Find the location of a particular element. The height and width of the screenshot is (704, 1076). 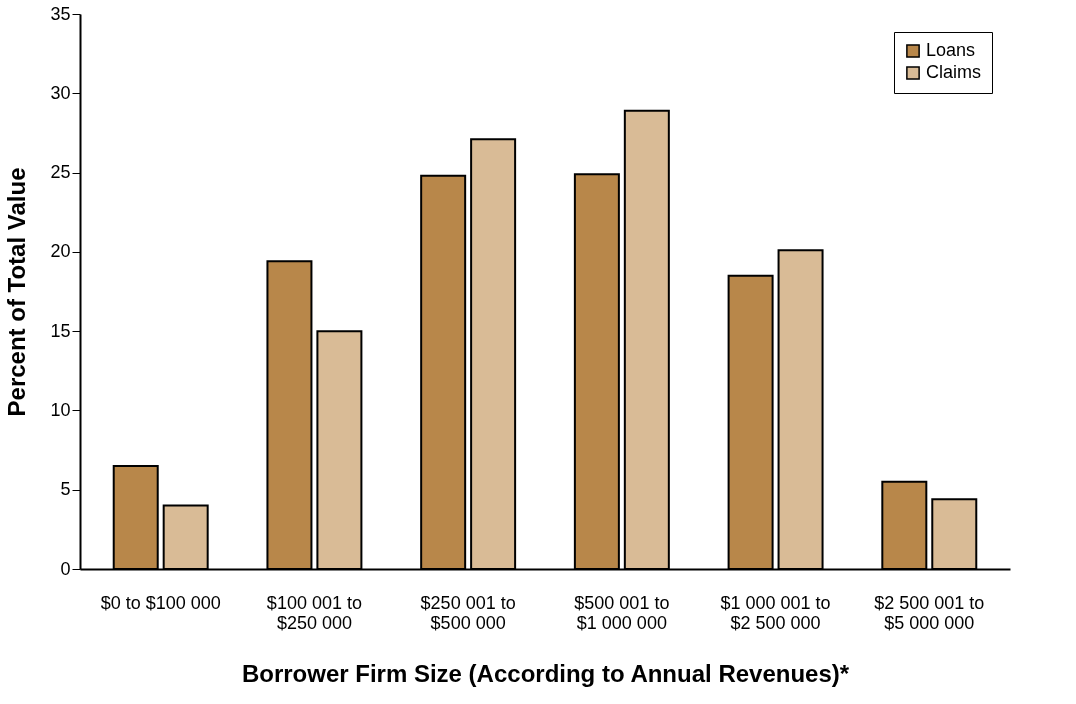

y-tick-label: 30 is located at coordinates (60, 92).